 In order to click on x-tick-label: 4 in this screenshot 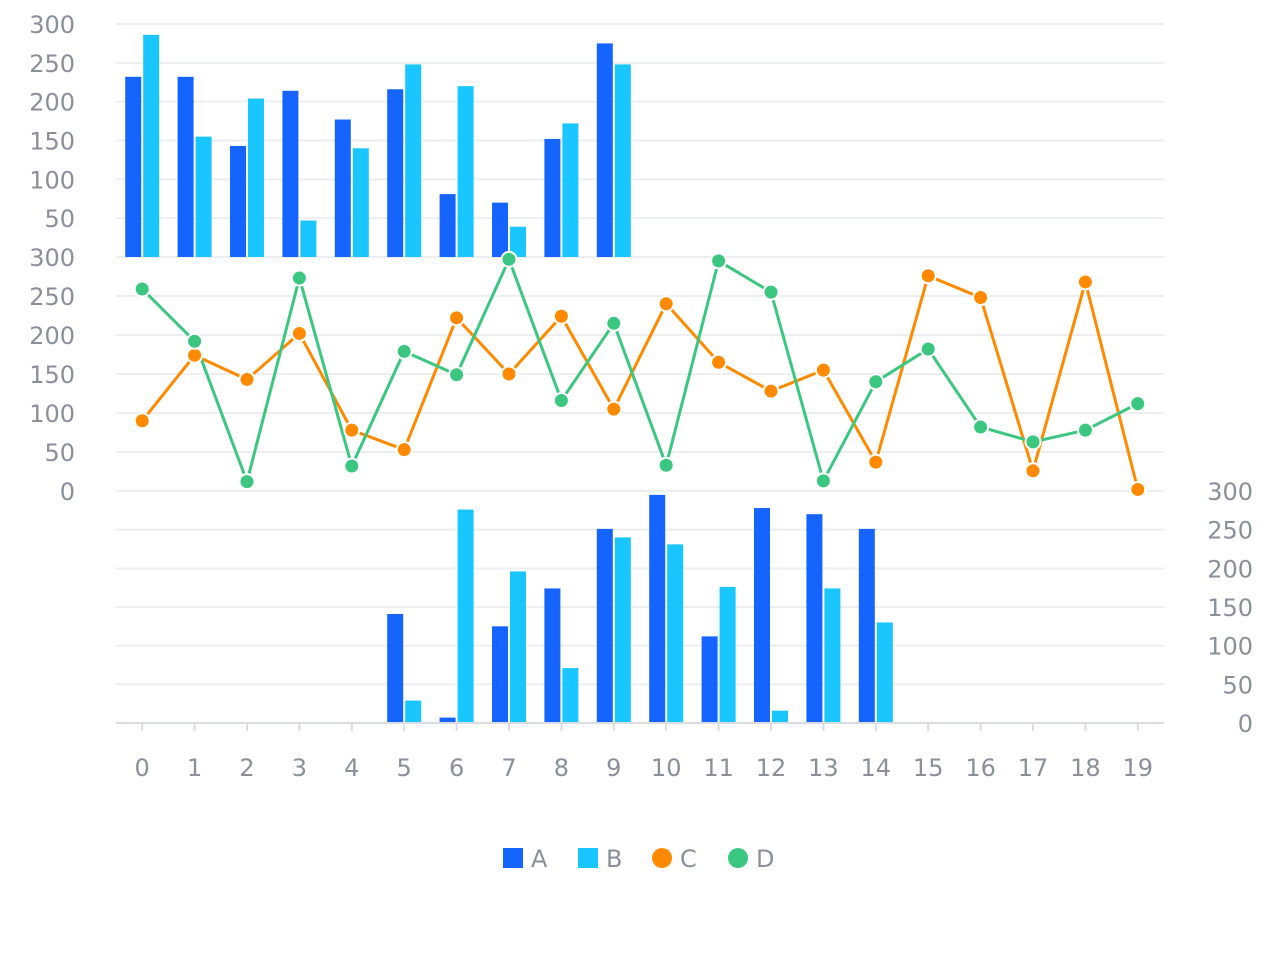, I will do `click(351, 768)`.